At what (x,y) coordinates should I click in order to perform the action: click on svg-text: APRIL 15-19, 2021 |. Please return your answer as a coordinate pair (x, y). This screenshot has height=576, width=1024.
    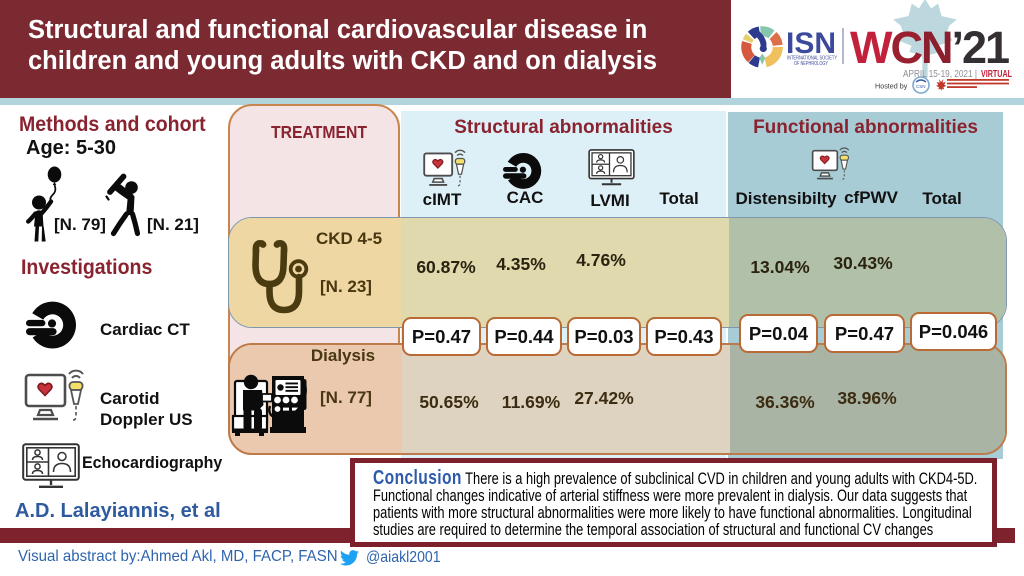
    Looking at the image, I should click on (940, 74).